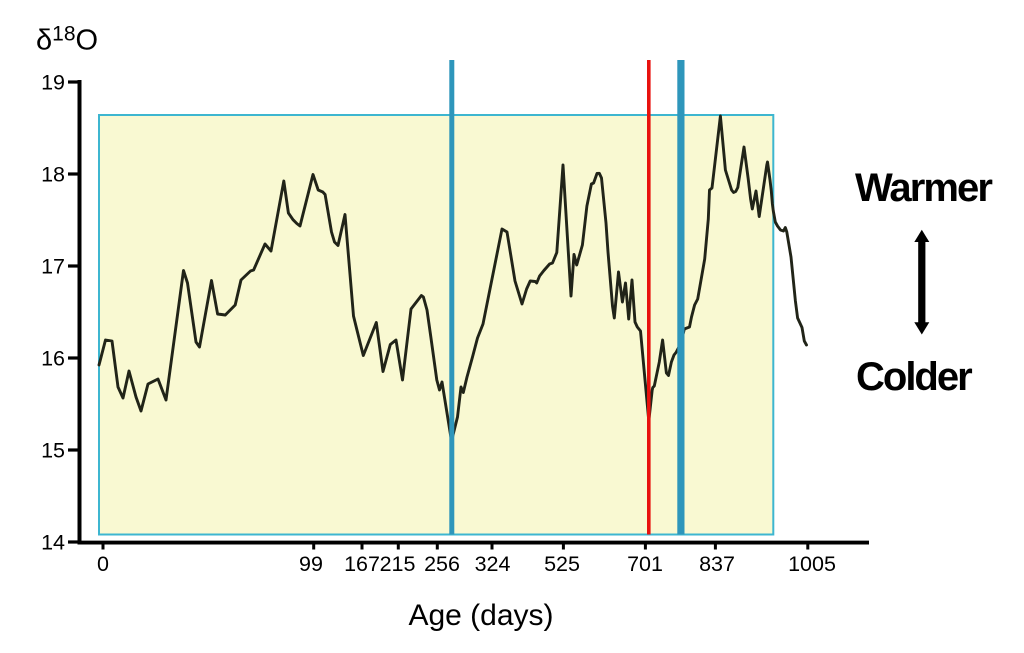 Image resolution: width=1024 pixels, height=653 pixels. I want to click on svg-text: 256, so click(442, 564).